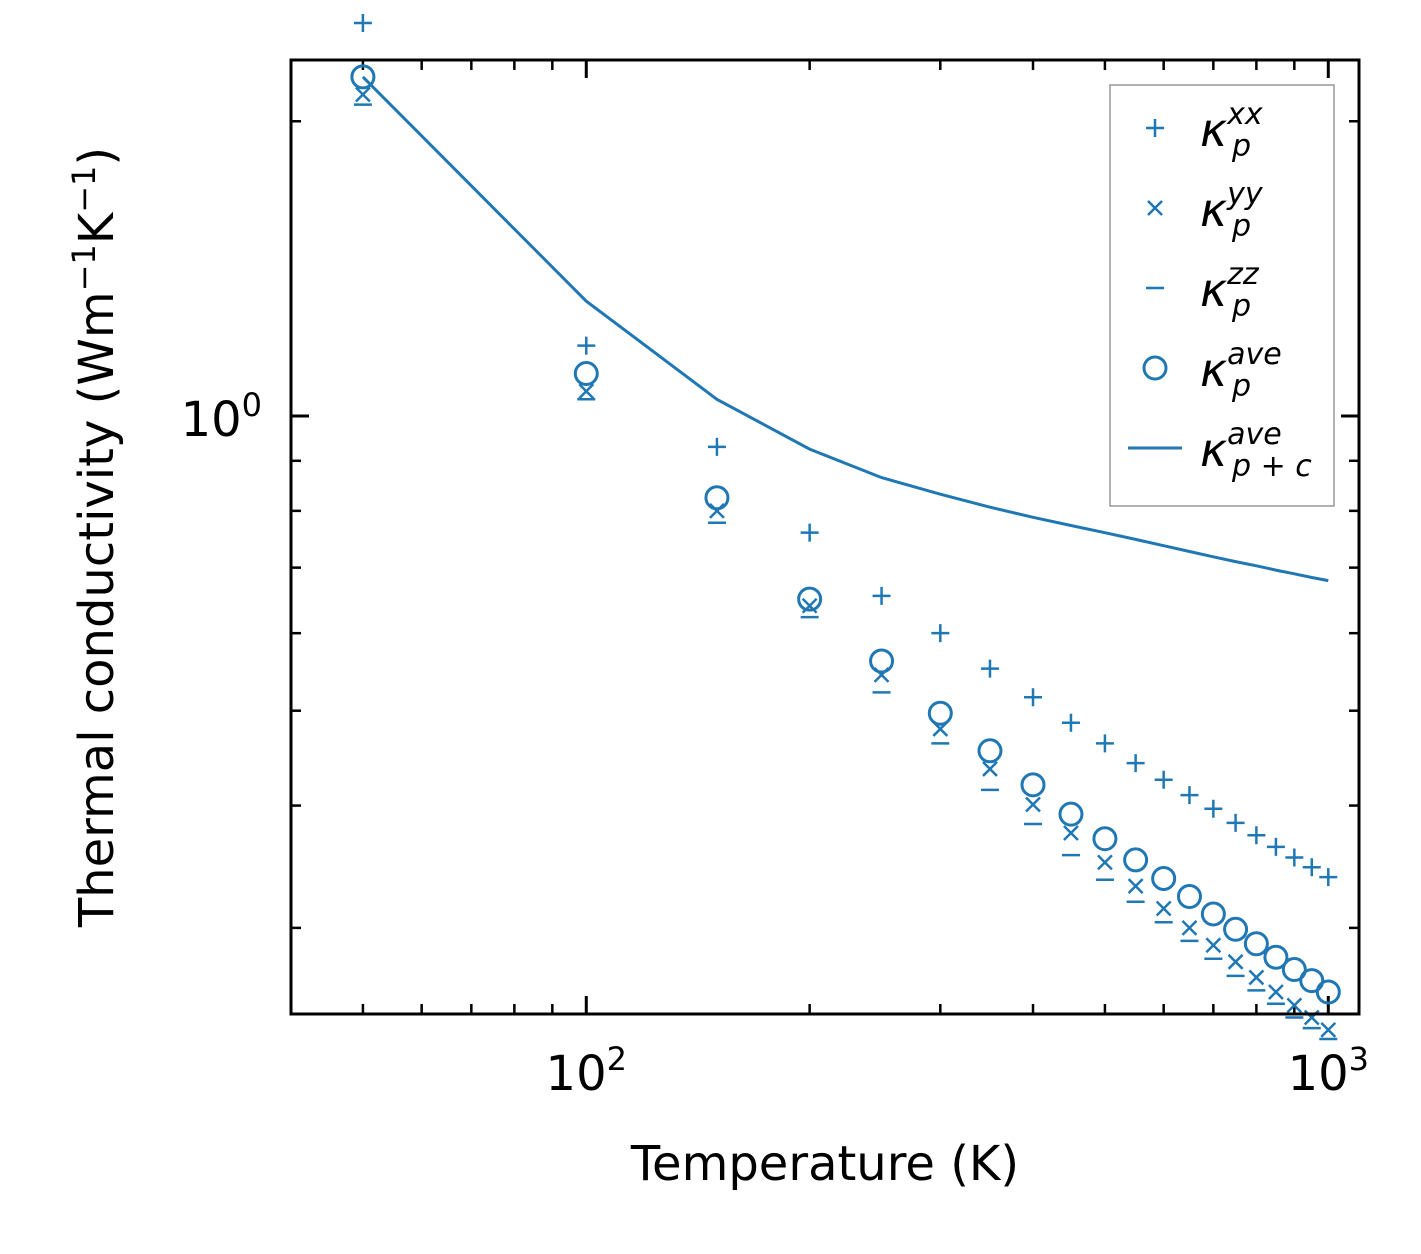 The height and width of the screenshot is (1254, 1421). I want to click on legend-label: κave p, so click(1241, 370).